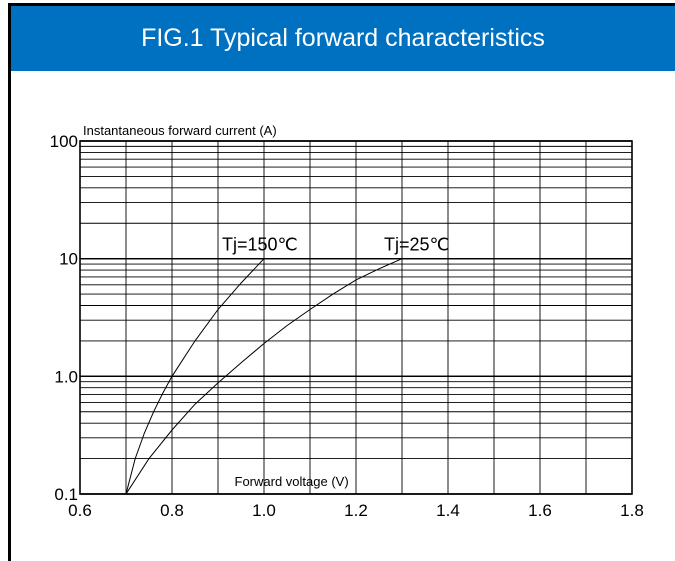  Describe the element at coordinates (260, 245) in the screenshot. I see `series-label: Tj=150℃` at that location.